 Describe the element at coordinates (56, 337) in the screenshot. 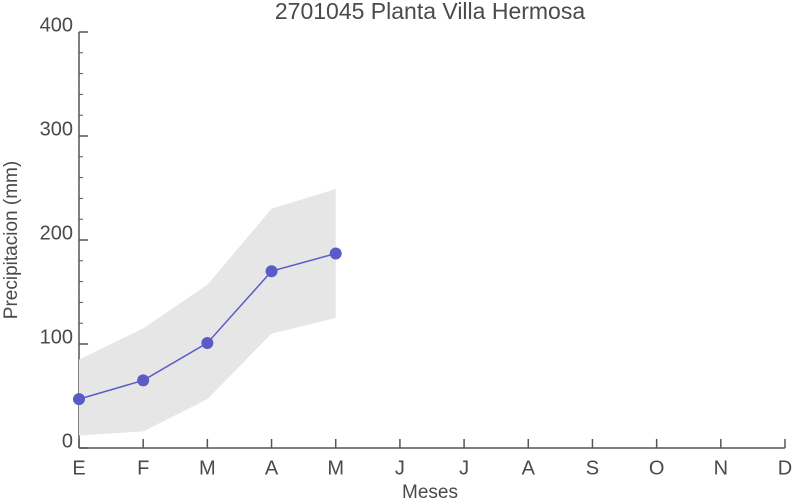

I see `y-tick-label: 100` at that location.